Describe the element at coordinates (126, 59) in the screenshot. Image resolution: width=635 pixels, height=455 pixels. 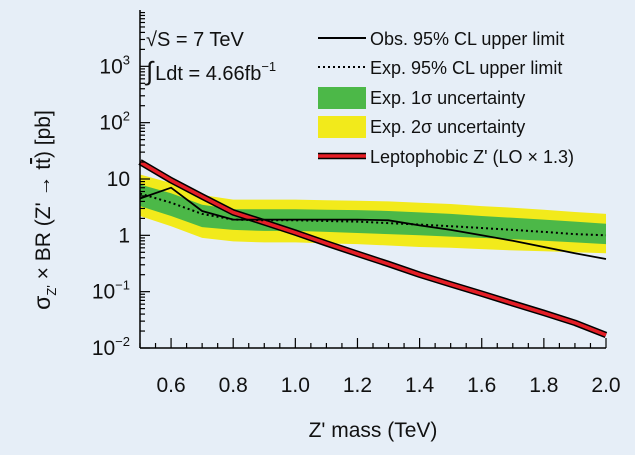
I see `y-tick-exponent: 3` at that location.